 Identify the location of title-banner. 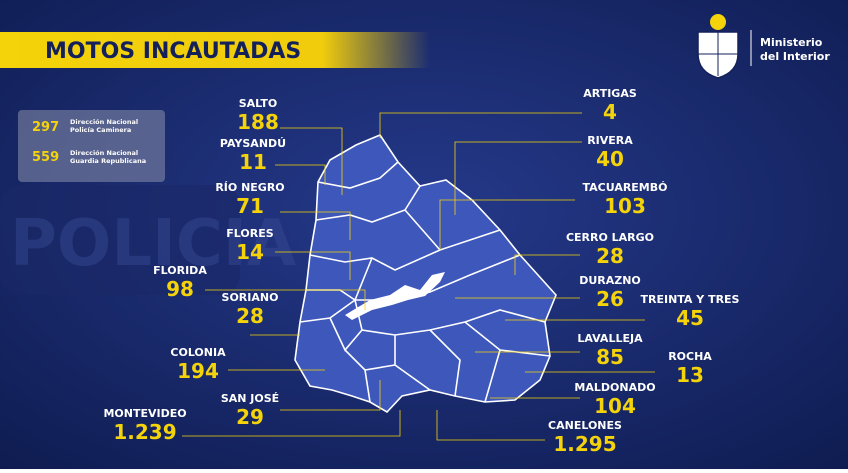
(215, 50).